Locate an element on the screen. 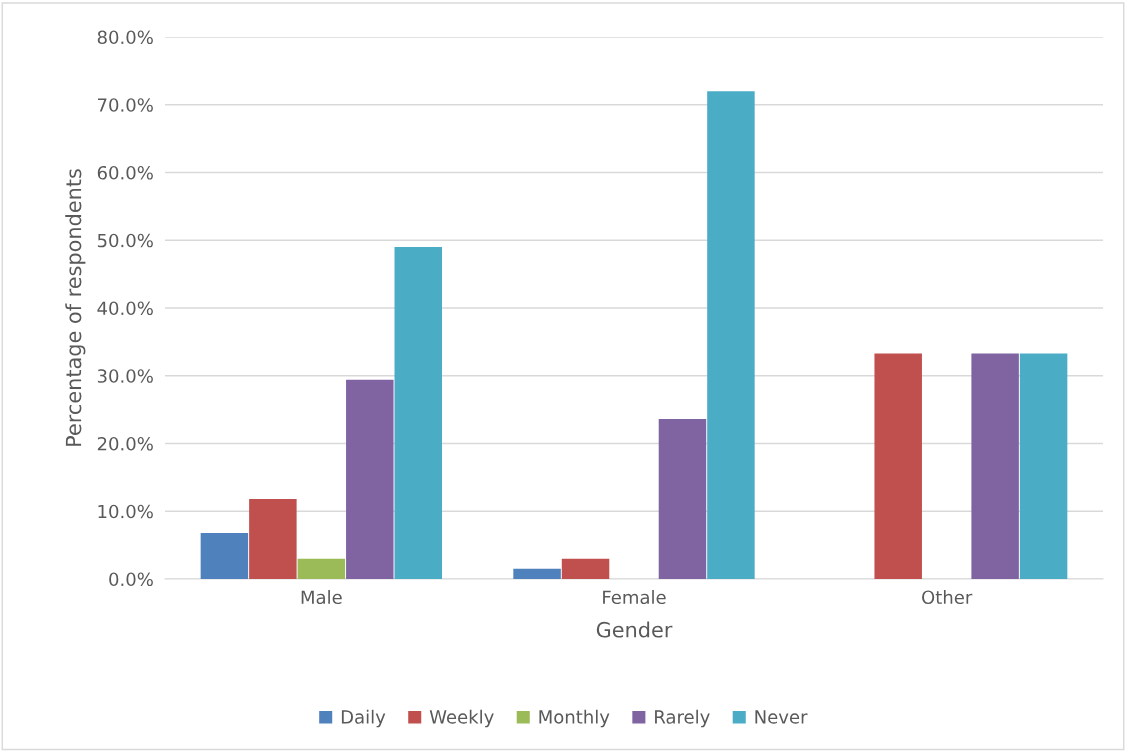 This screenshot has width=1126, height=751. y-axis-title: Percentage of respondents is located at coordinates (75, 307).